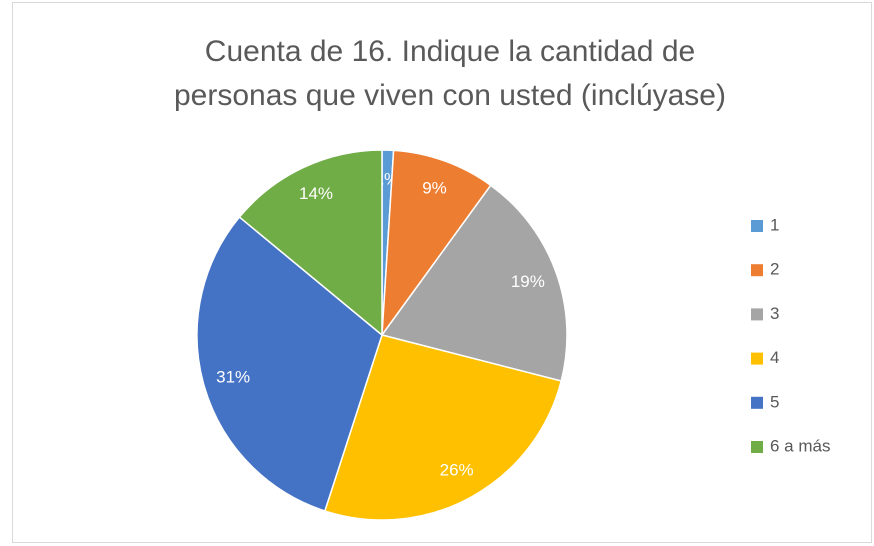 Image resolution: width=874 pixels, height=546 pixels. I want to click on data-label: 19%, so click(528, 281).